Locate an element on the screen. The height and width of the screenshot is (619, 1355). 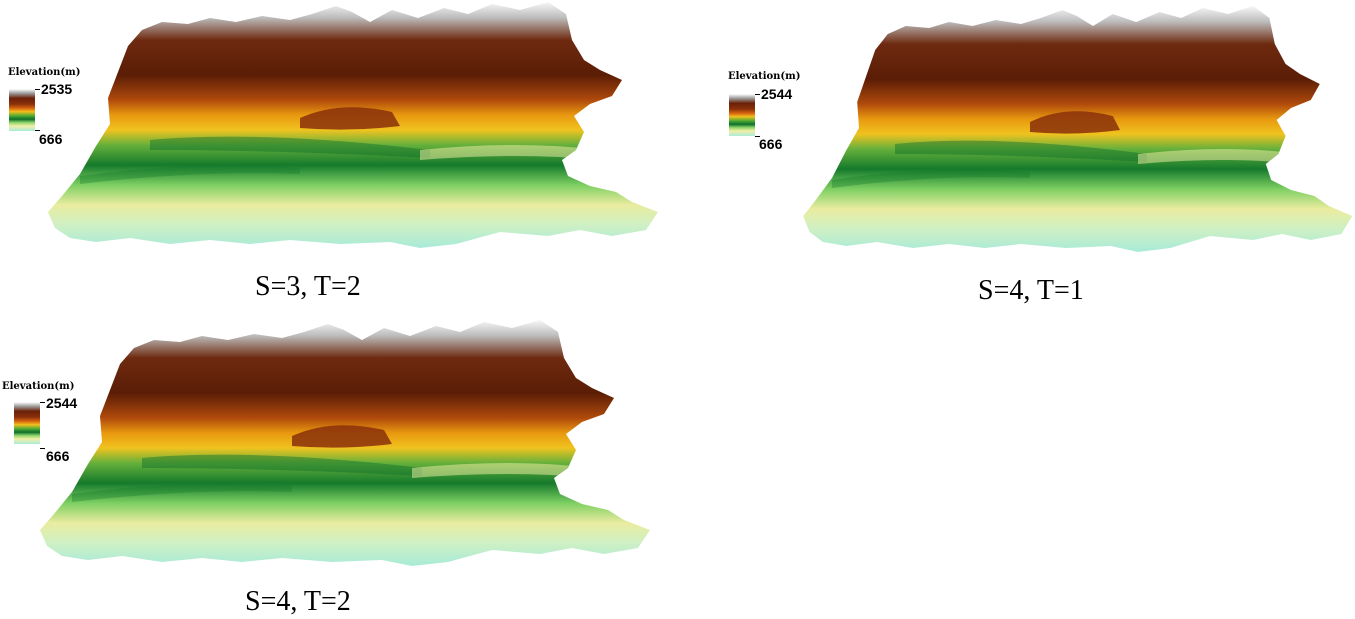
panel-caption: S=4, T=2 is located at coordinates (298, 601).